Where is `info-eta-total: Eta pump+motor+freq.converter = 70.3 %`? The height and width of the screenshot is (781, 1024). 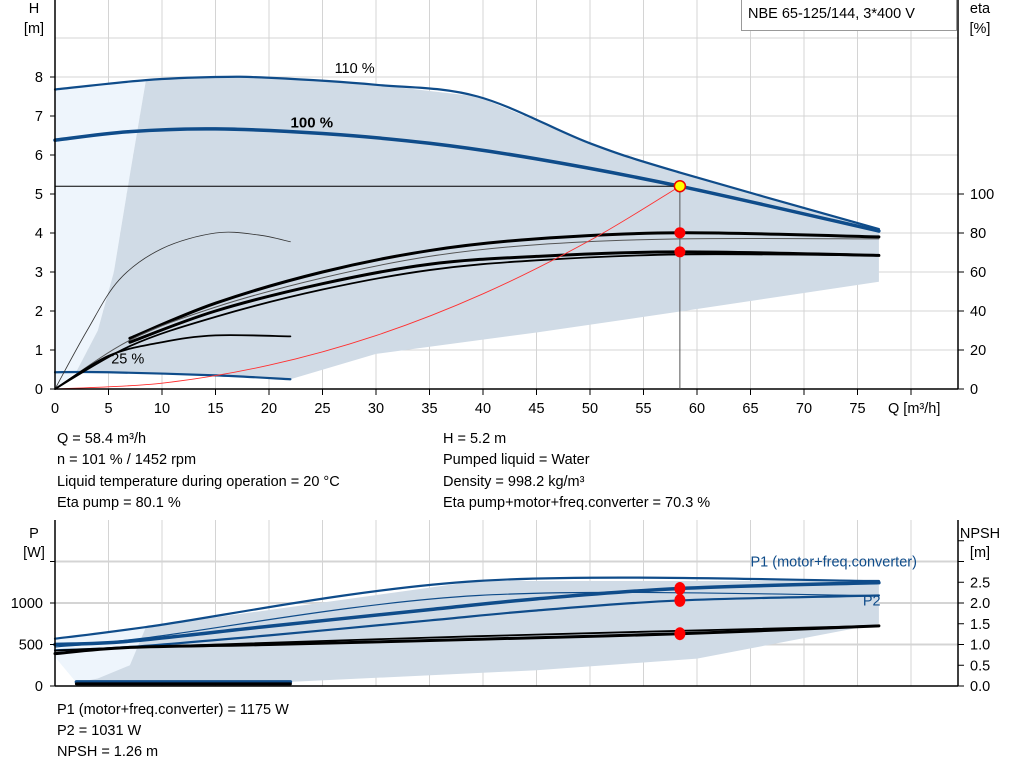
info-eta-total: Eta pump+motor+freq.converter = 70.3 % is located at coordinates (577, 503).